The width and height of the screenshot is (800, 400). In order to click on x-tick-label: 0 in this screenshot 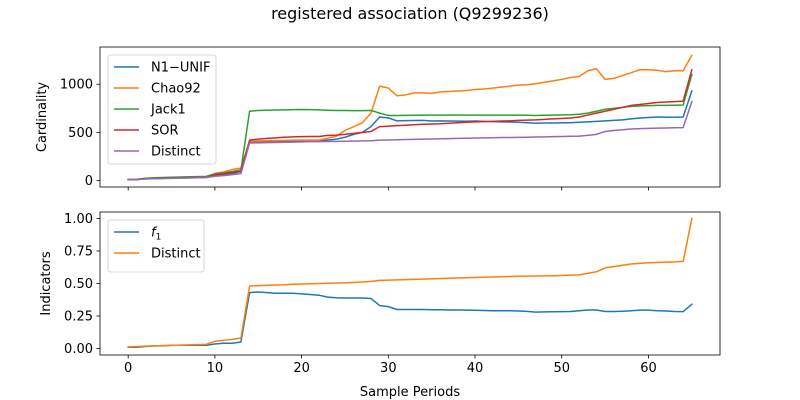, I will do `click(128, 368)`.